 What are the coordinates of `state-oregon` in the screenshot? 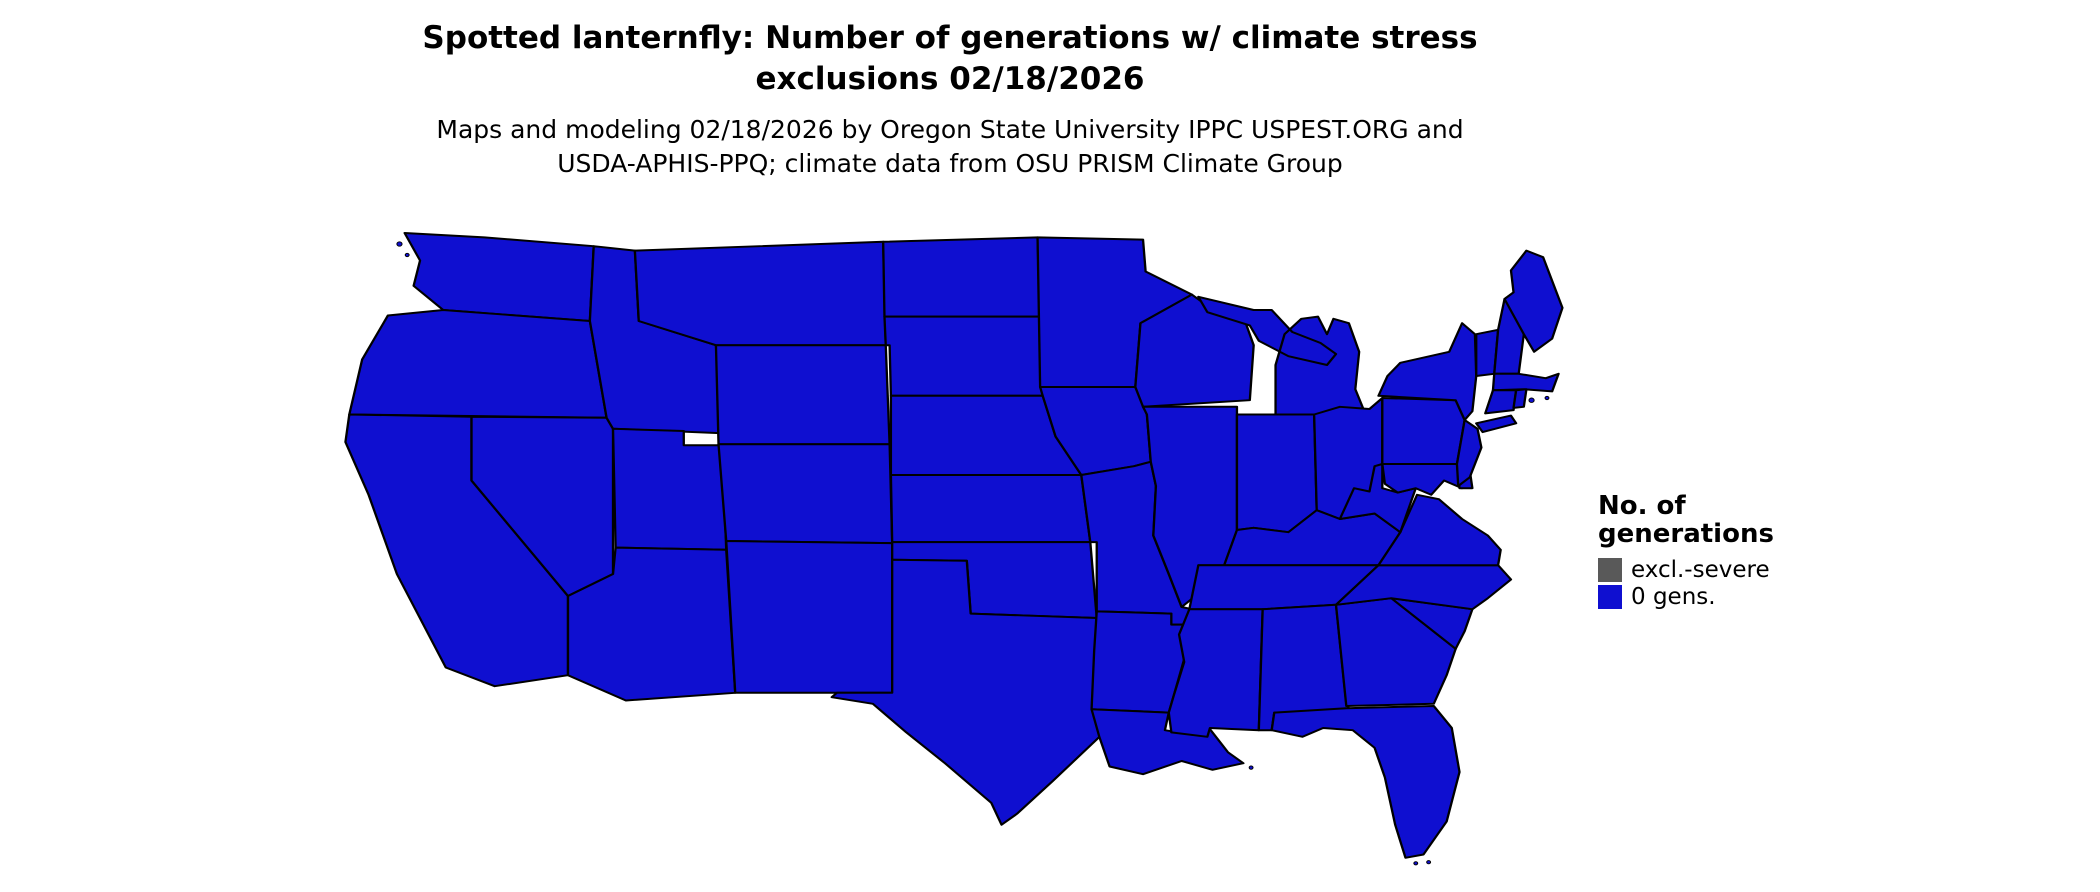 It's located at (478, 364).